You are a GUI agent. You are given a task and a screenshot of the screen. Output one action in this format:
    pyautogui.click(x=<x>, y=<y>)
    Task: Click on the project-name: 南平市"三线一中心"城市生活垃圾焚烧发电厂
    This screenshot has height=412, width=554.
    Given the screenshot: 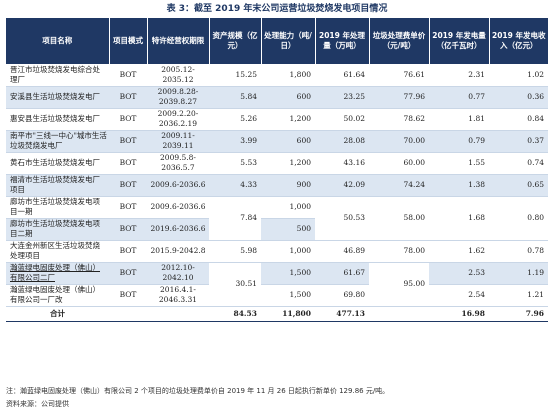 What is the action you would take?
    pyautogui.click(x=57, y=141)
    